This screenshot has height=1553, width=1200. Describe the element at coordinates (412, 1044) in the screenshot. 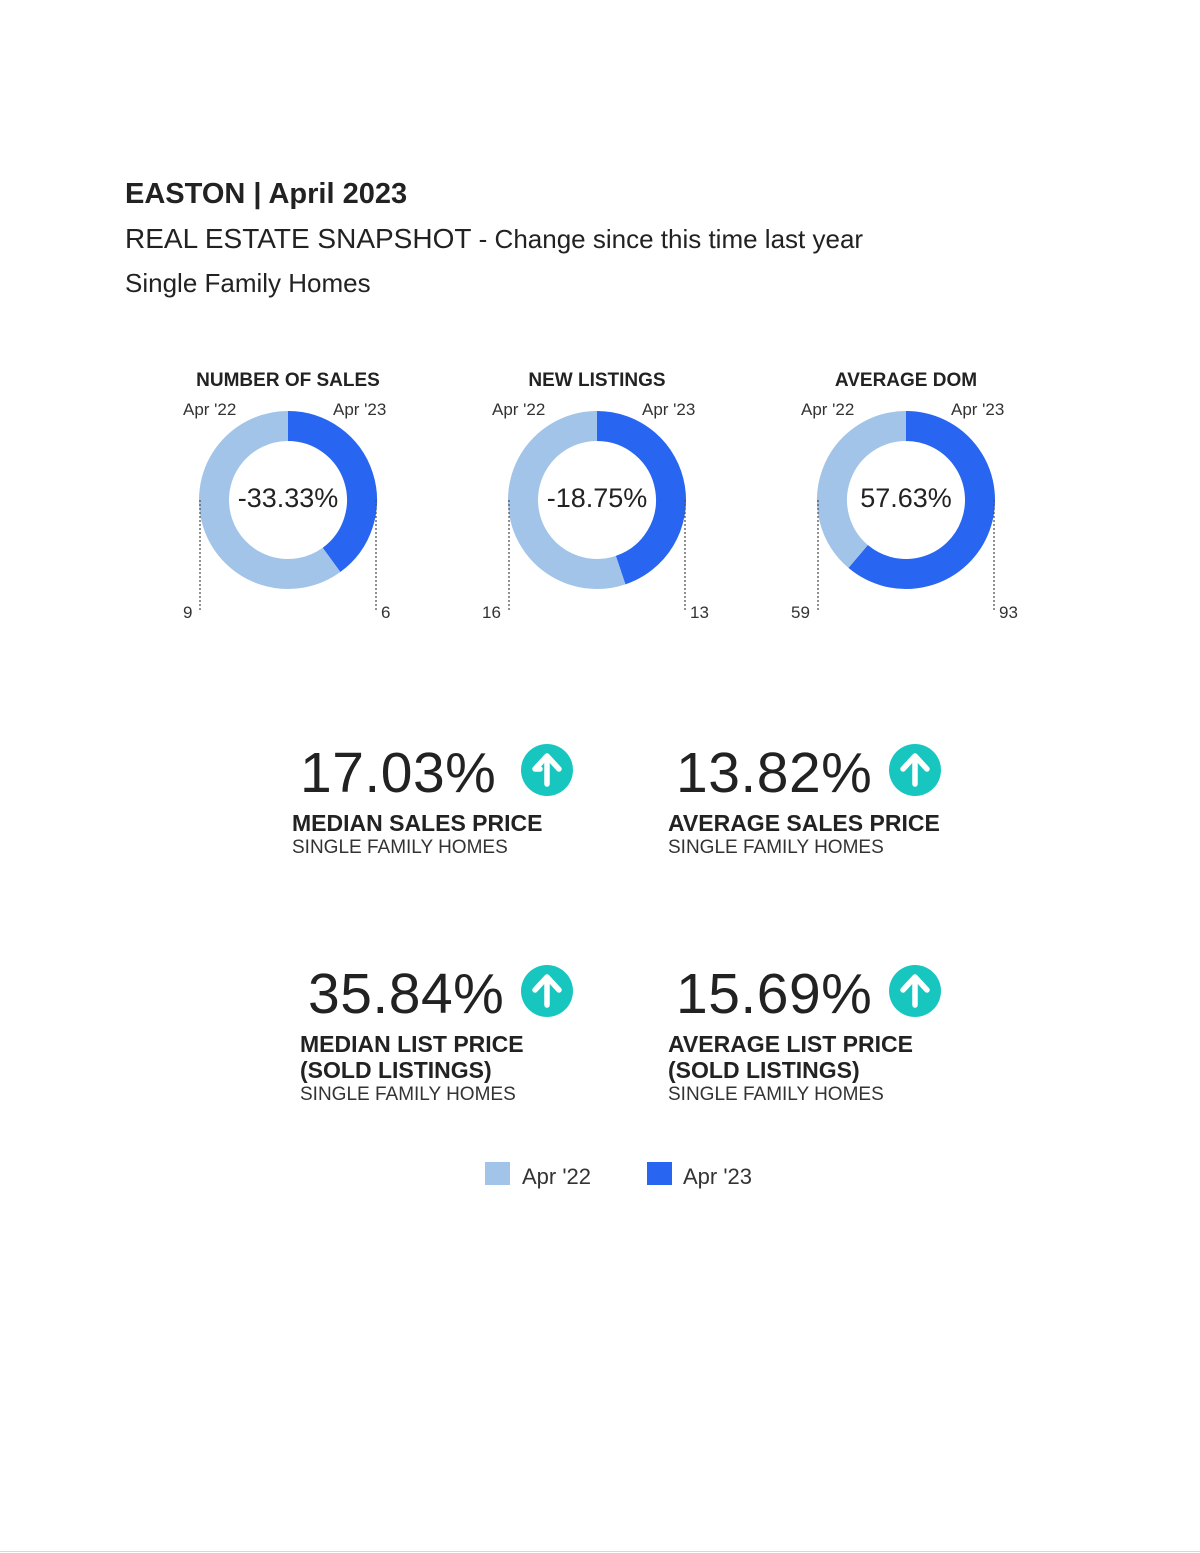

I see `kpi-label: MEDIAN LIST PRICE` at that location.